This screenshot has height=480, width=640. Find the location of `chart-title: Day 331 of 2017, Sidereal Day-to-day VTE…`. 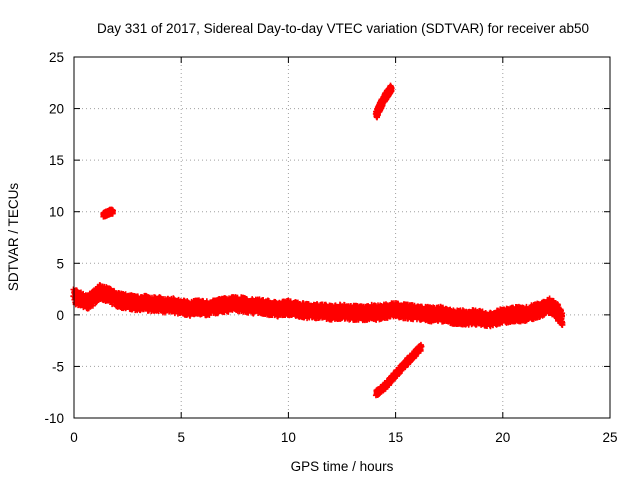

chart-title: Day 331 of 2017, Sidereal Day-to-day VTE… is located at coordinates (343, 28).